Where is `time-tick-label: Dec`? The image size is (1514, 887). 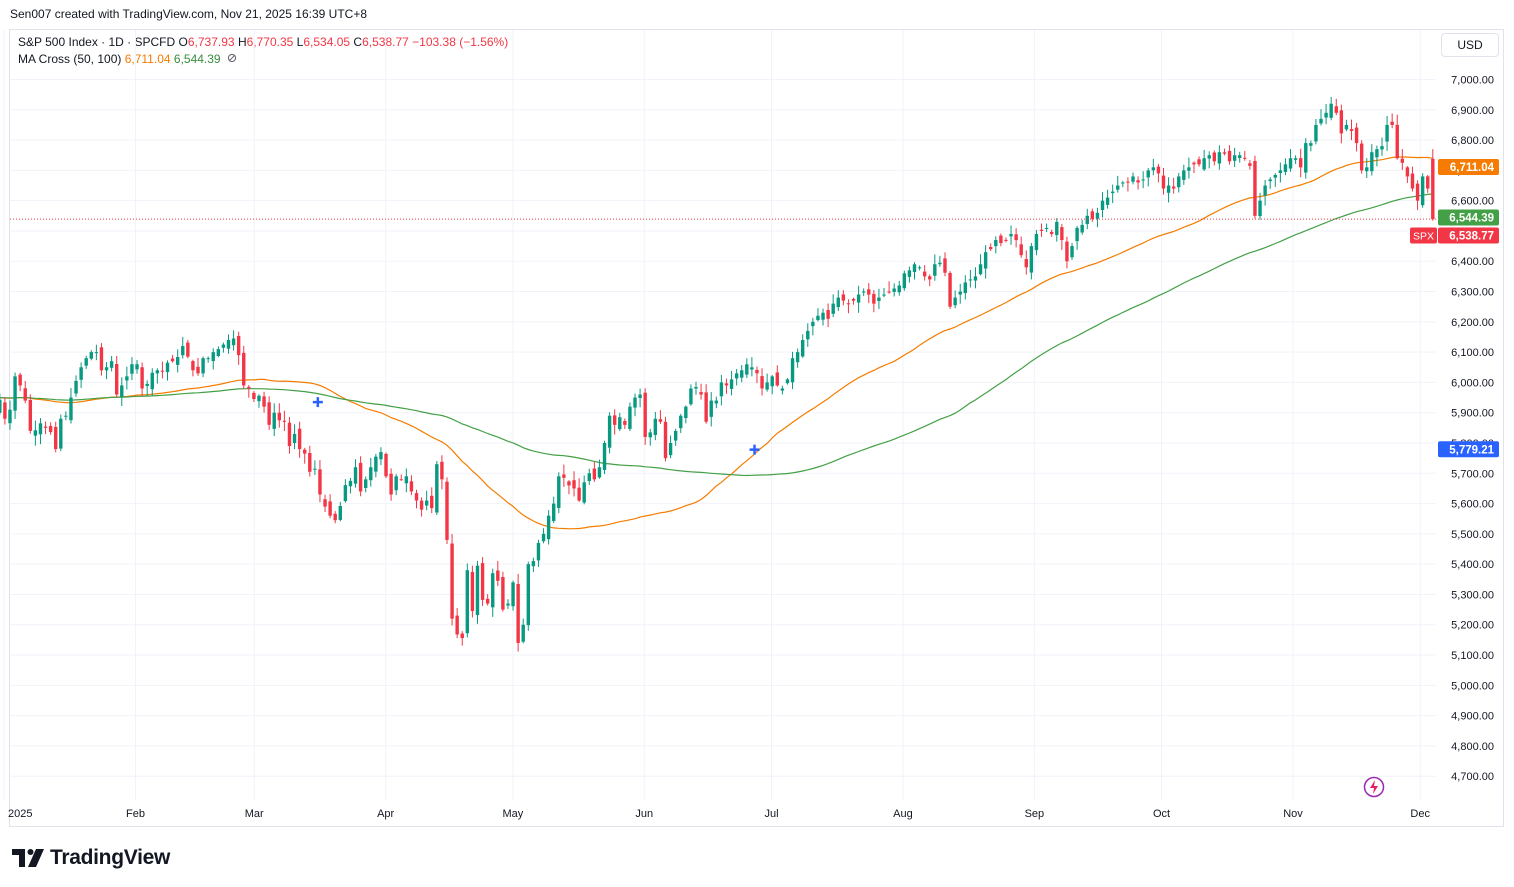
time-tick-label: Dec is located at coordinates (1420, 814).